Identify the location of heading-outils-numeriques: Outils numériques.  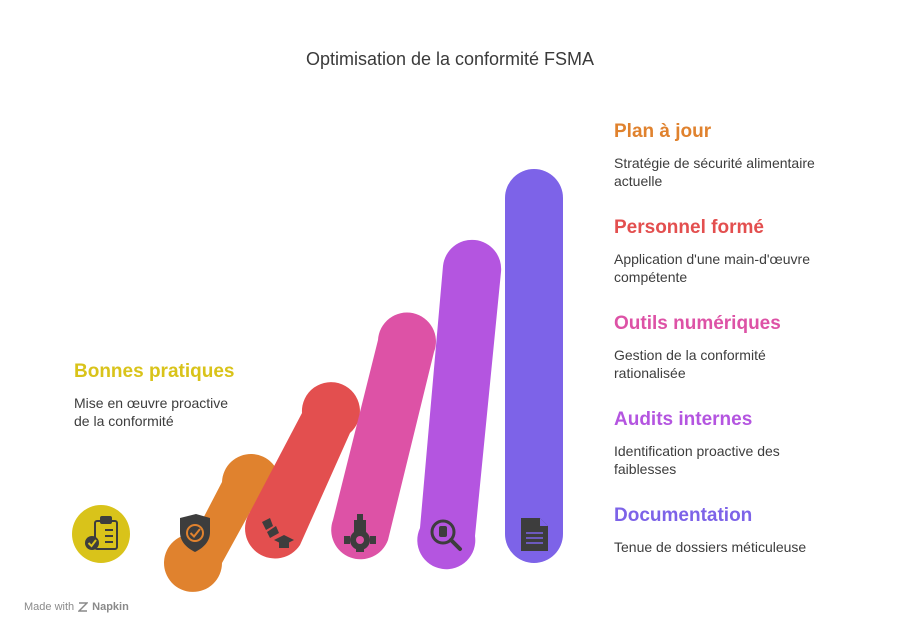
(697, 323).